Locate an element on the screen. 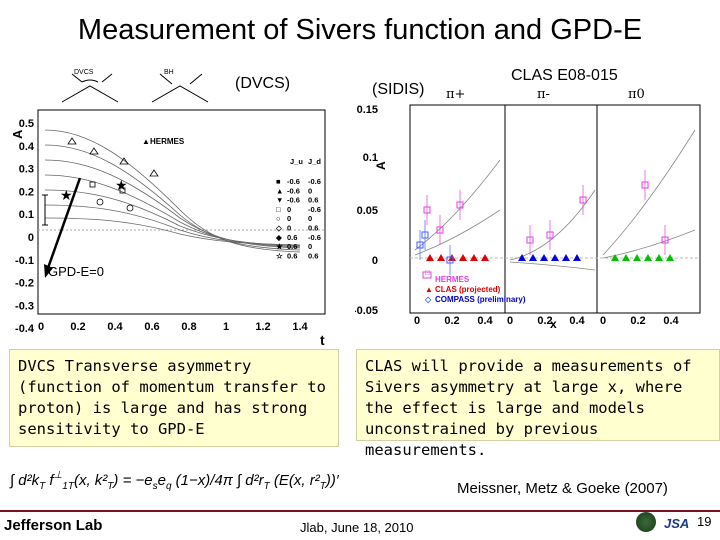  sidis-label: (SIDIS) is located at coordinates (398, 89).